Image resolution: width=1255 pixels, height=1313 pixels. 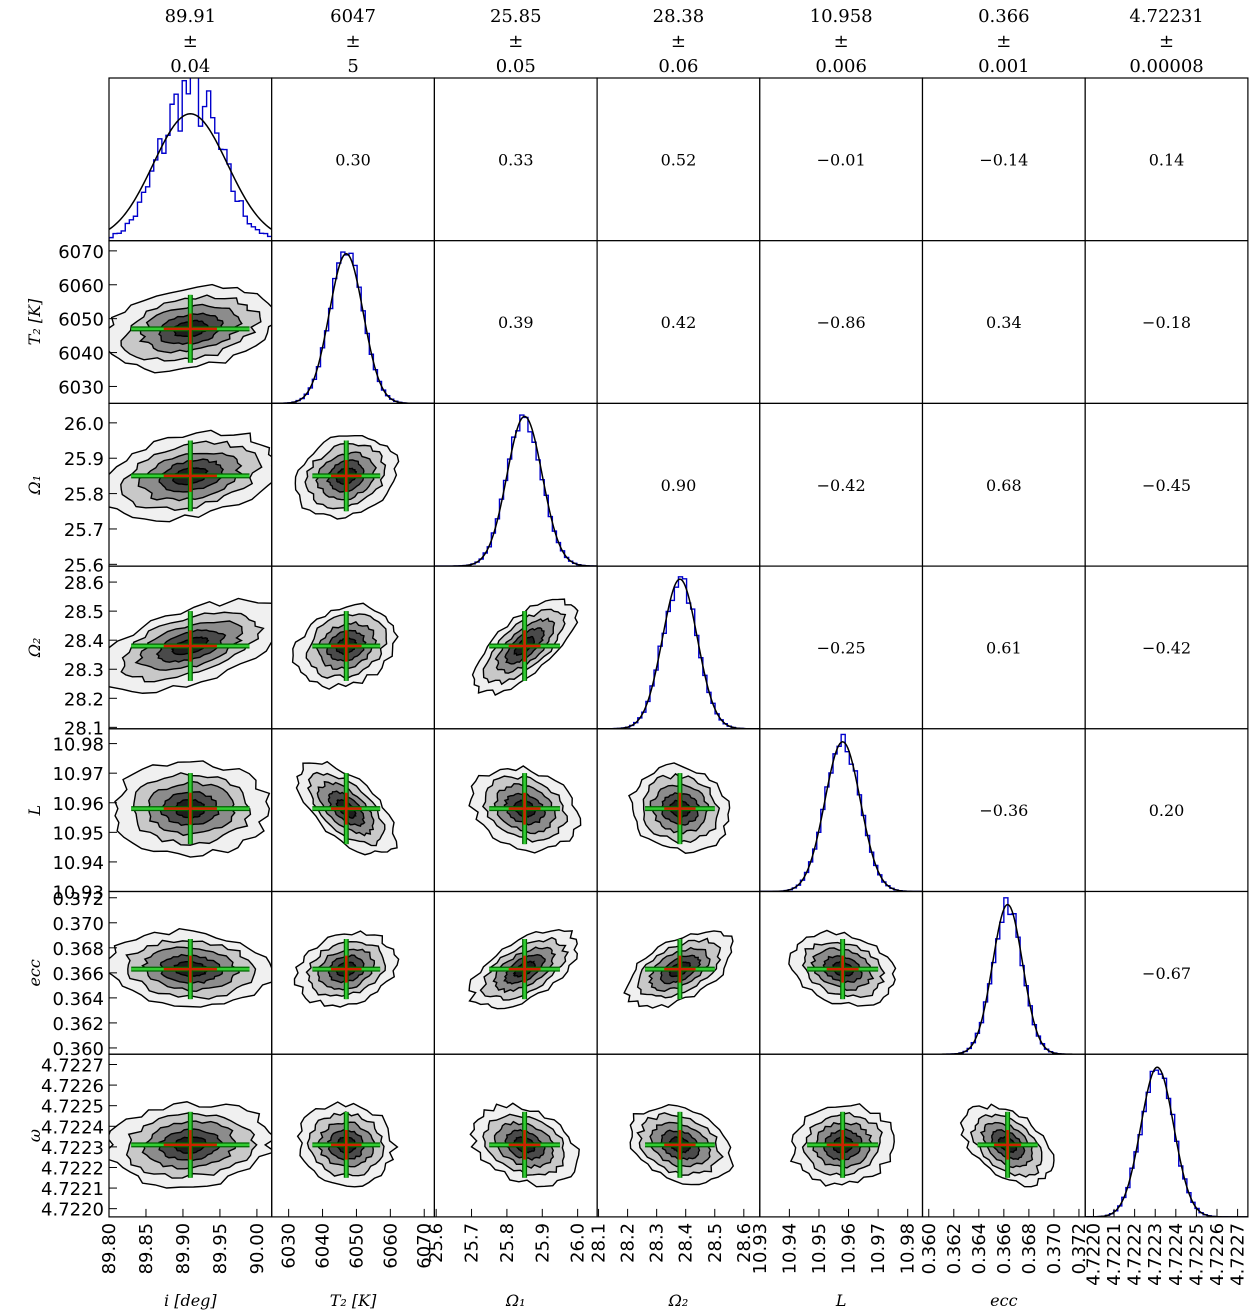 I want to click on panel-Omega2-Omega2, so click(x=678, y=647).